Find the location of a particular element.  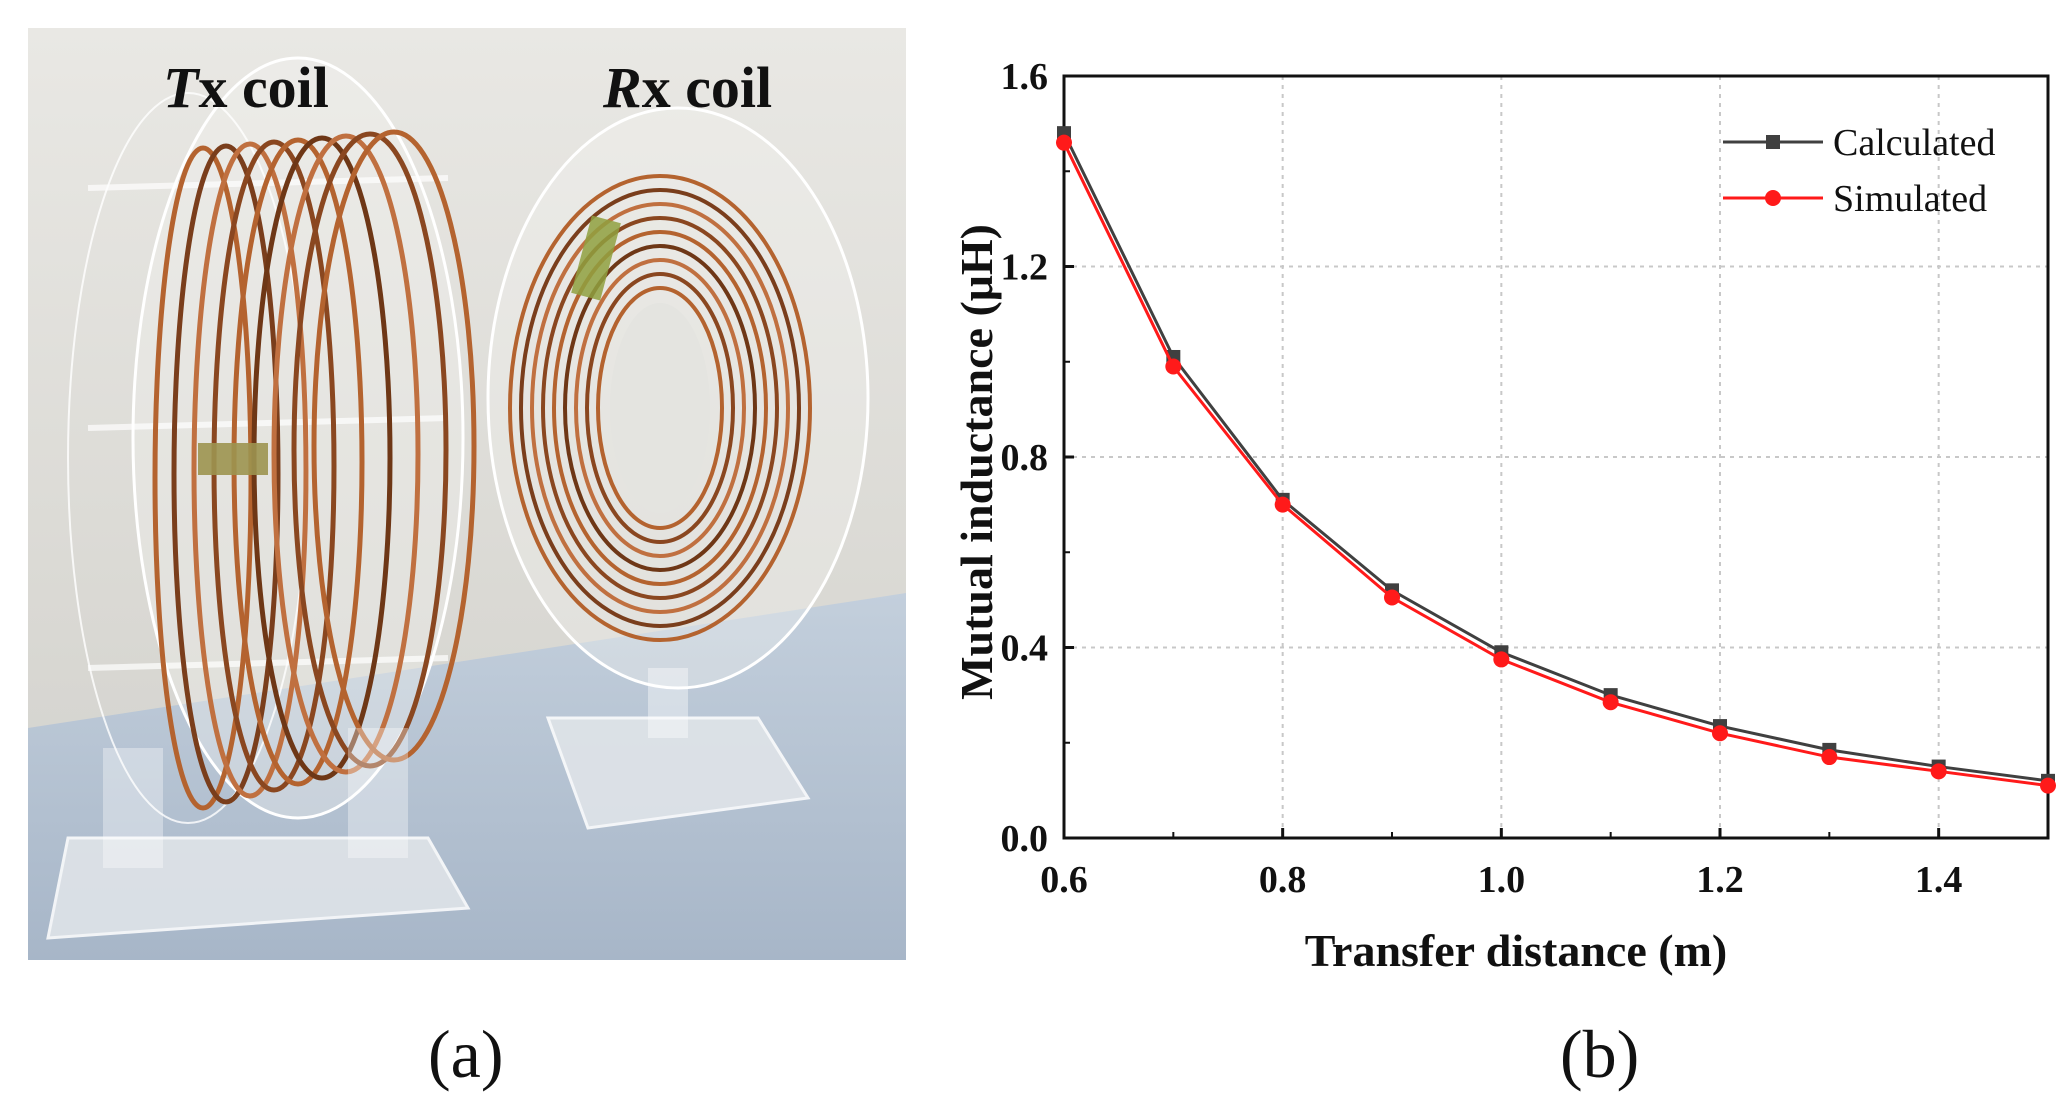

y-tick-label: 0.4 is located at coordinates (1025, 649).